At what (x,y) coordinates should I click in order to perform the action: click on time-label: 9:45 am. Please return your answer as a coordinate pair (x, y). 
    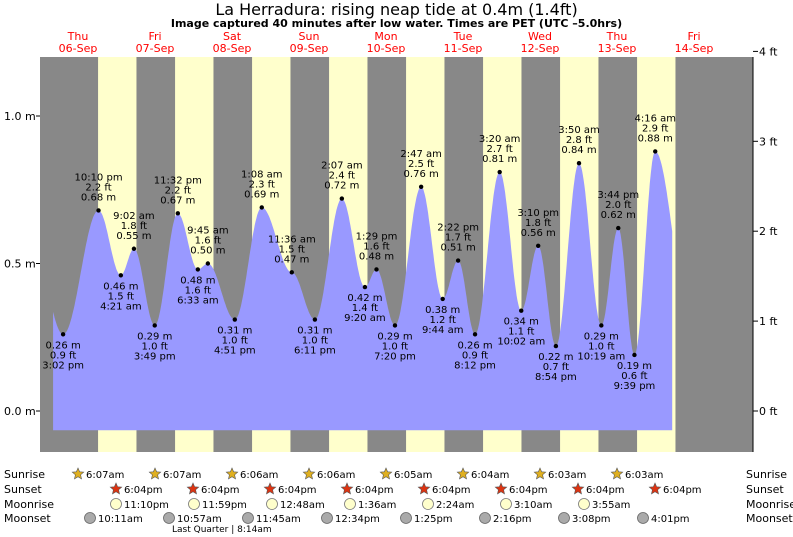
    Looking at the image, I should click on (208, 231).